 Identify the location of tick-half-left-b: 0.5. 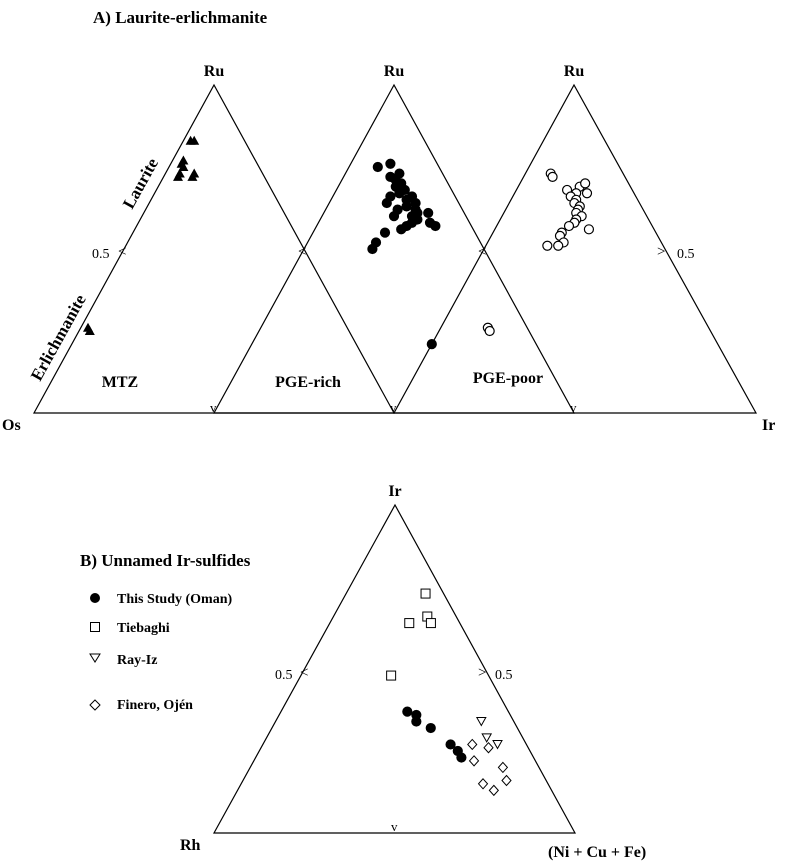
(284, 675).